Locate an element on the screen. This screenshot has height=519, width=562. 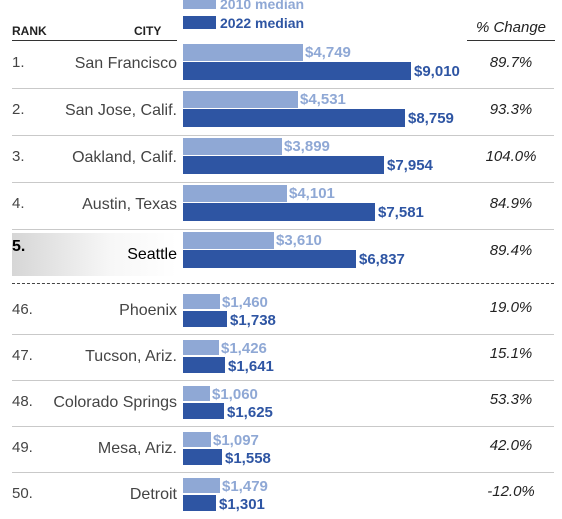
percent-change-label: 89.7% is located at coordinates (511, 62).